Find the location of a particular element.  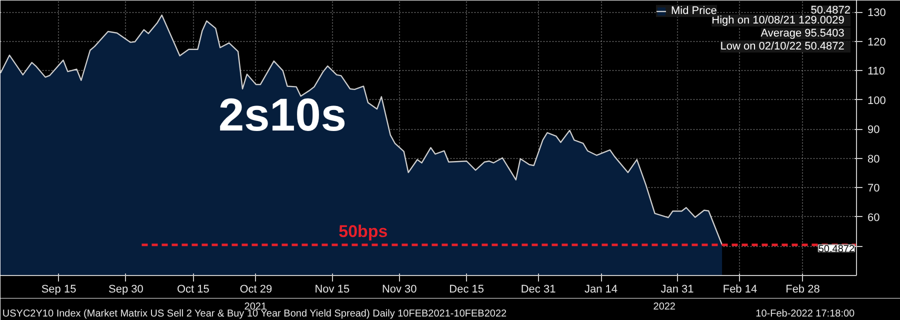

y-tick-label: 90 is located at coordinates (874, 130).